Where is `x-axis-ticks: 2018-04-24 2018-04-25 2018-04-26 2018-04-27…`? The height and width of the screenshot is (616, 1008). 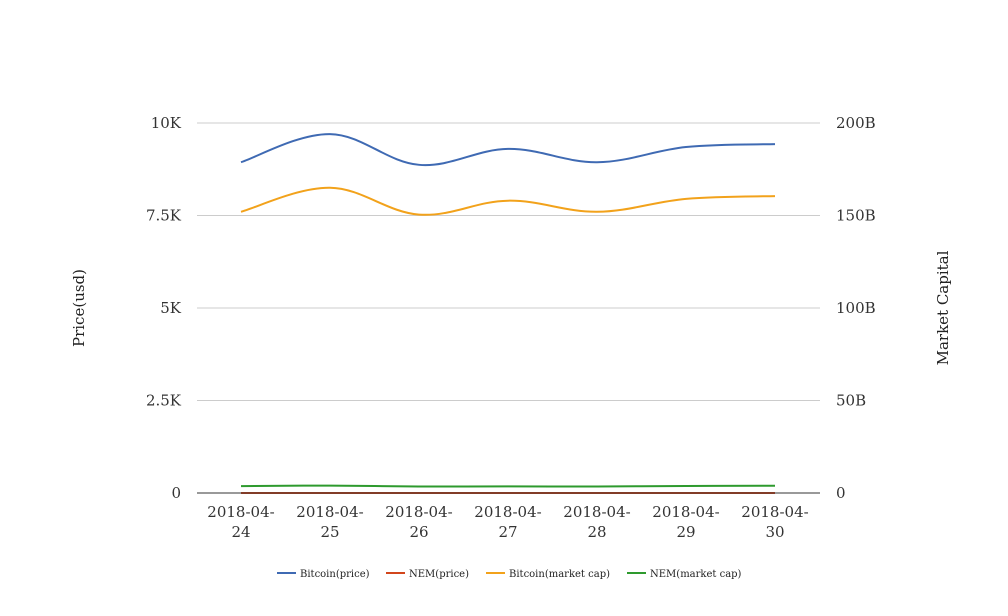
x-axis-ticks: 2018-04-24 2018-04-25 2018-04-26 2018-04-27… is located at coordinates (507, 522).